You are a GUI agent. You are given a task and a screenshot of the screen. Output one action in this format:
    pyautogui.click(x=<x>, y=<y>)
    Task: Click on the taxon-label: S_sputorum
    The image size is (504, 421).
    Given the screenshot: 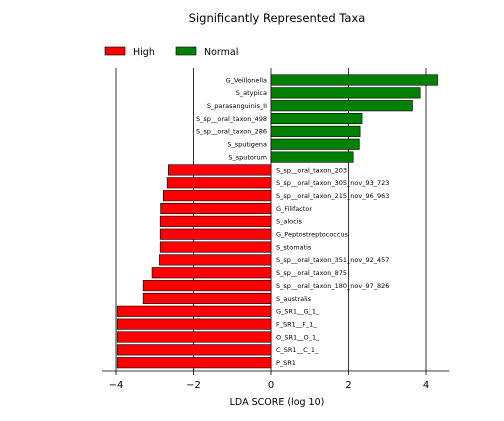 What is the action you would take?
    pyautogui.click(x=247, y=157)
    